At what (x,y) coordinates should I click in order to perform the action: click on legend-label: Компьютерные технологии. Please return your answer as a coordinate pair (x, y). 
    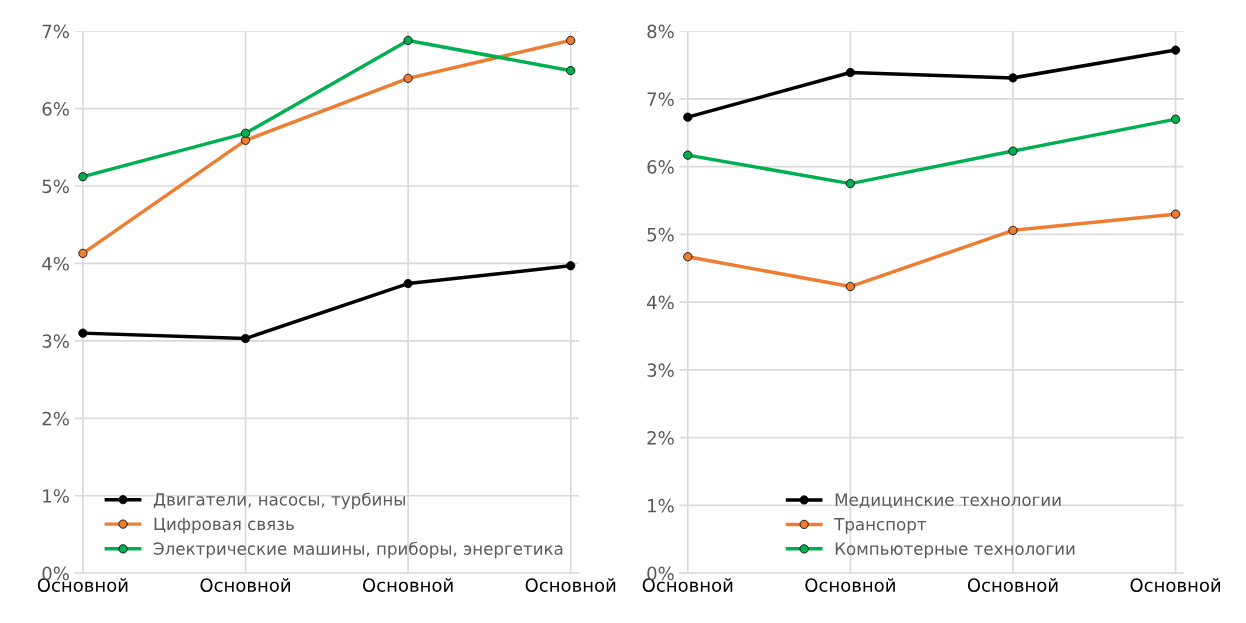
    Looking at the image, I should click on (955, 550).